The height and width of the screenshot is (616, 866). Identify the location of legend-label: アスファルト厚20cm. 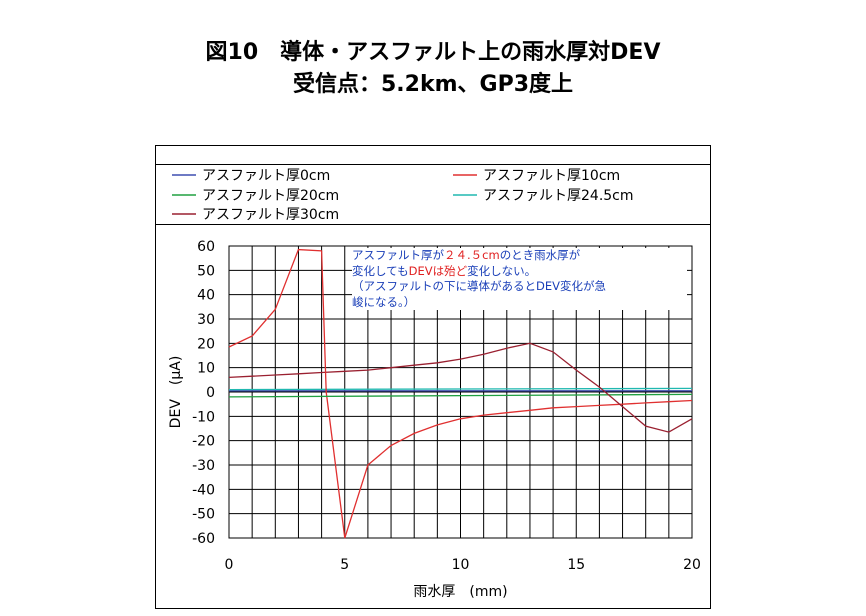
(270, 196).